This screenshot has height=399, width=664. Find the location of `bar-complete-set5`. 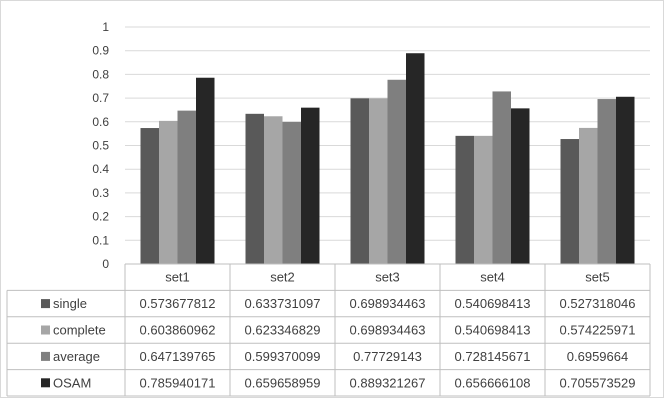

bar-complete-set5 is located at coordinates (588, 195).